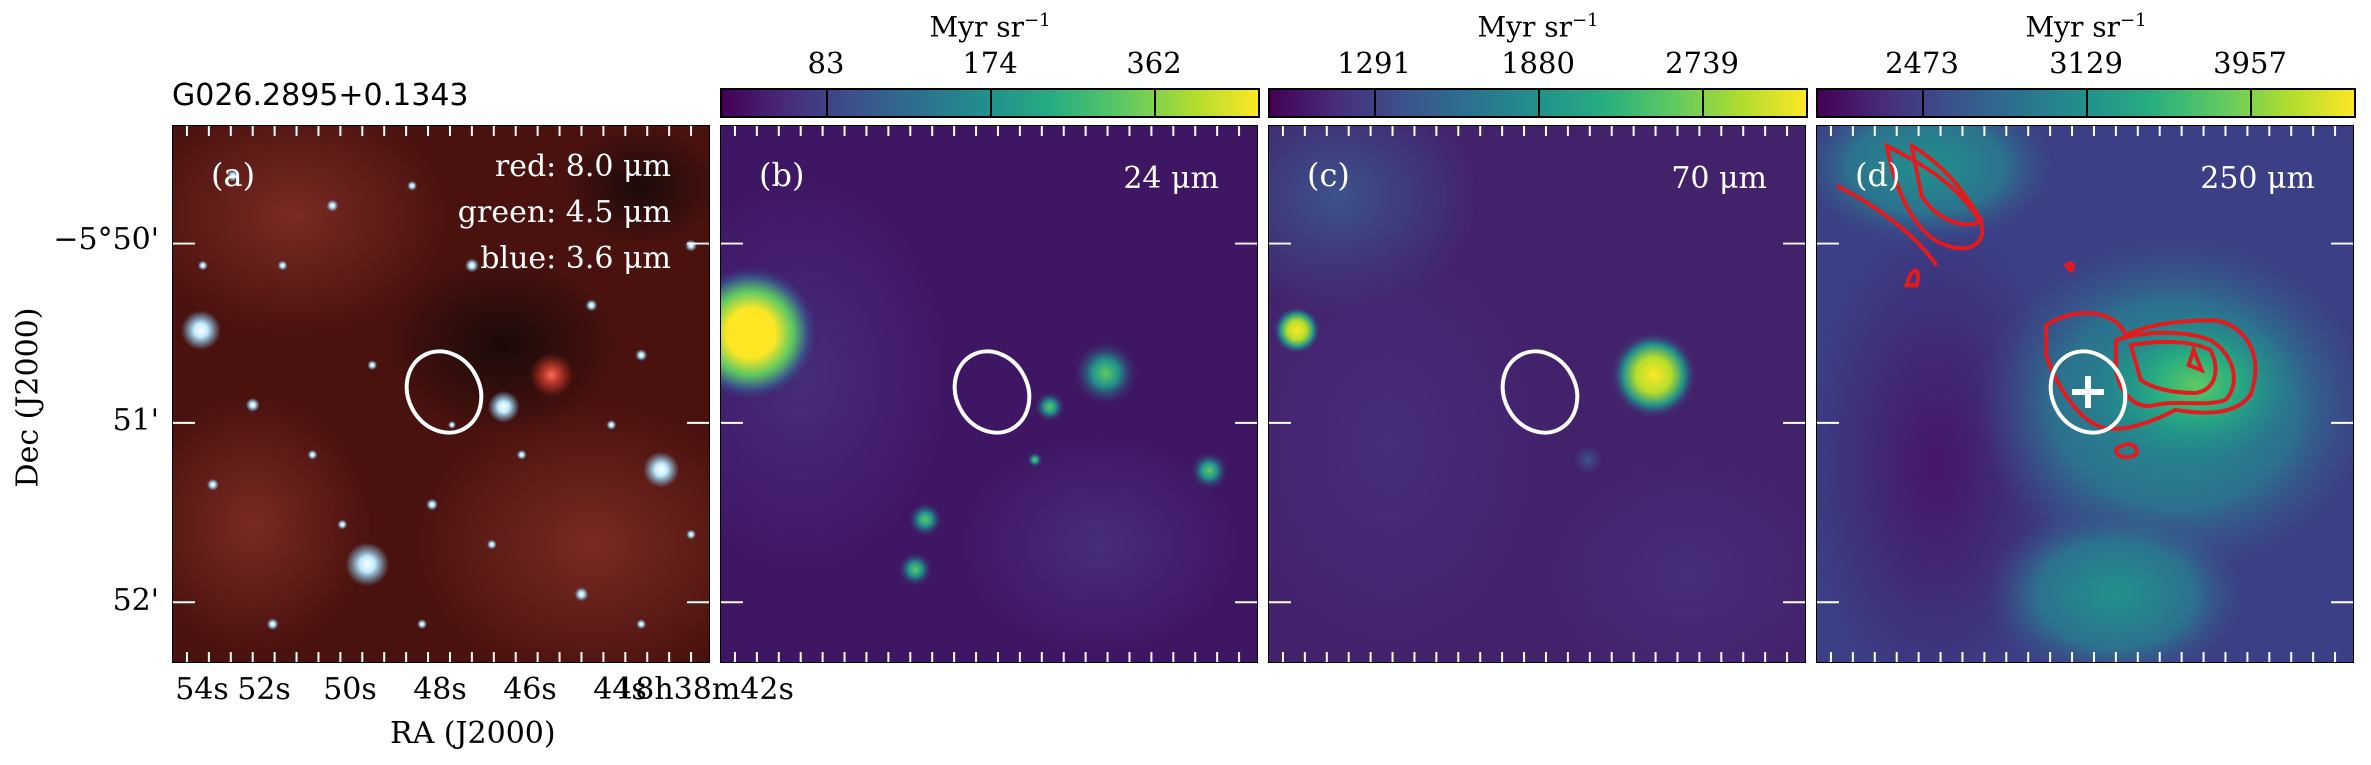  Describe the element at coordinates (1878, 175) in the screenshot. I see `panel-label: (d)` at that location.